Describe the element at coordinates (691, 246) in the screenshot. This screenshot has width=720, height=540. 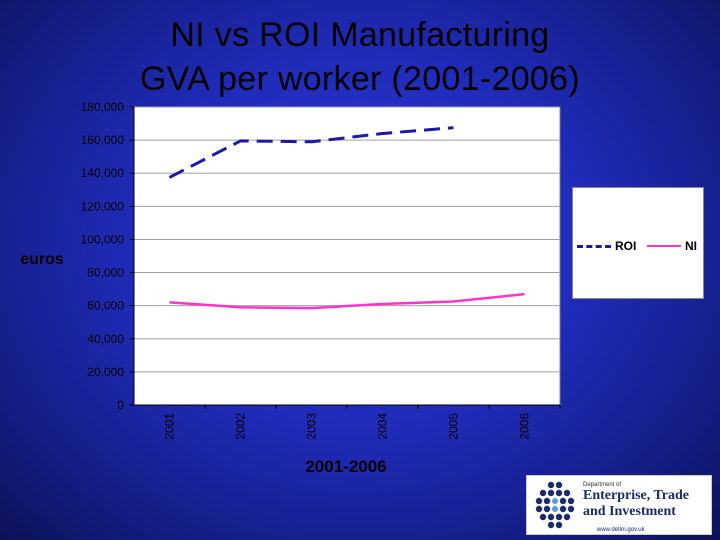
I see `legend-label-ni: NI` at that location.